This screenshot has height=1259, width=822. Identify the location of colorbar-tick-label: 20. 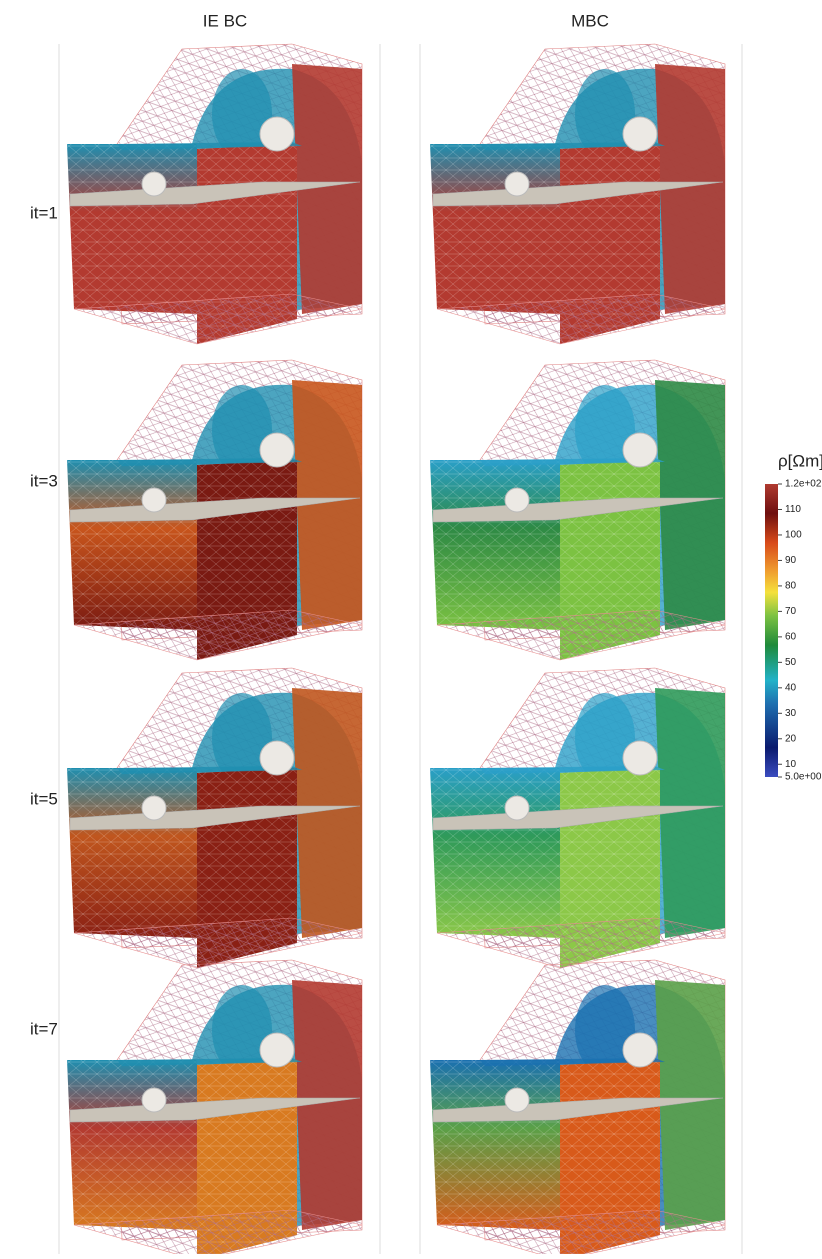
(791, 738).